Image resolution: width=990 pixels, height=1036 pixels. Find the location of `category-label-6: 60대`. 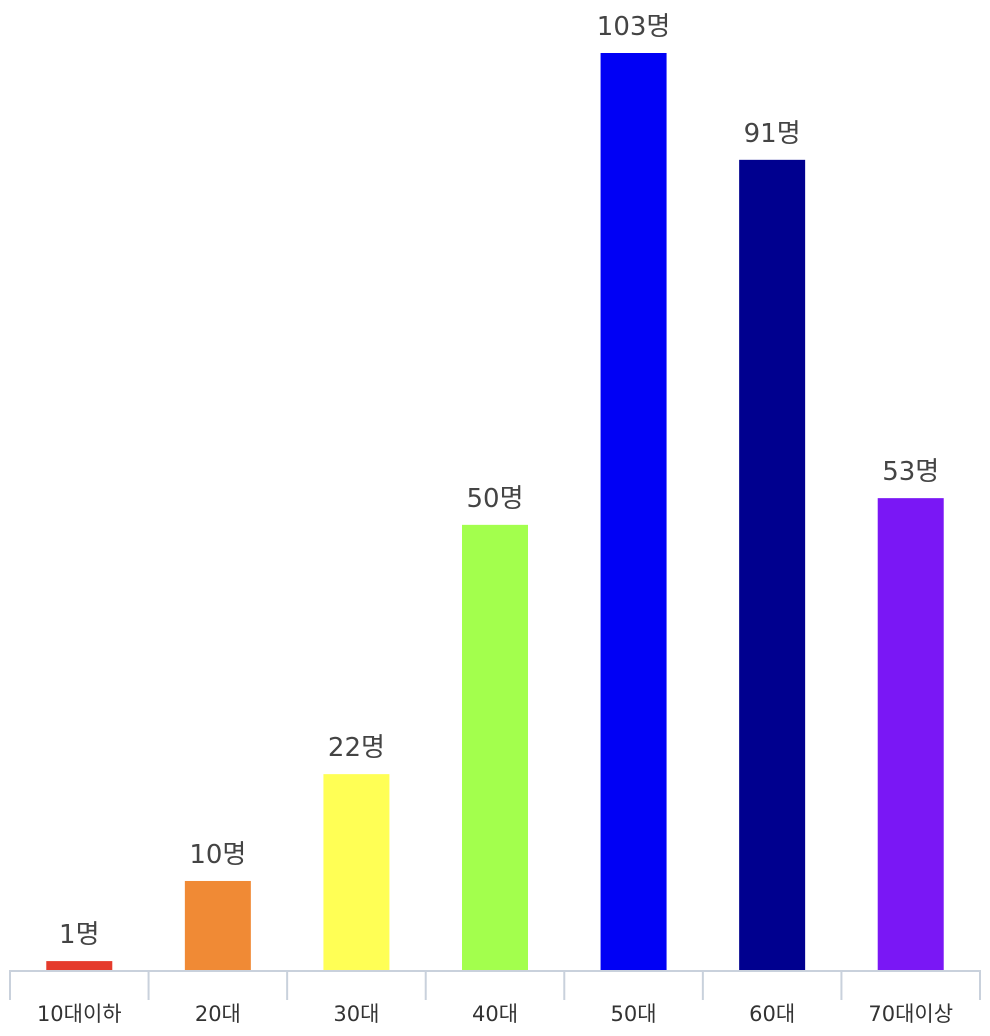

category-label-6: 60대 is located at coordinates (772, 1014).